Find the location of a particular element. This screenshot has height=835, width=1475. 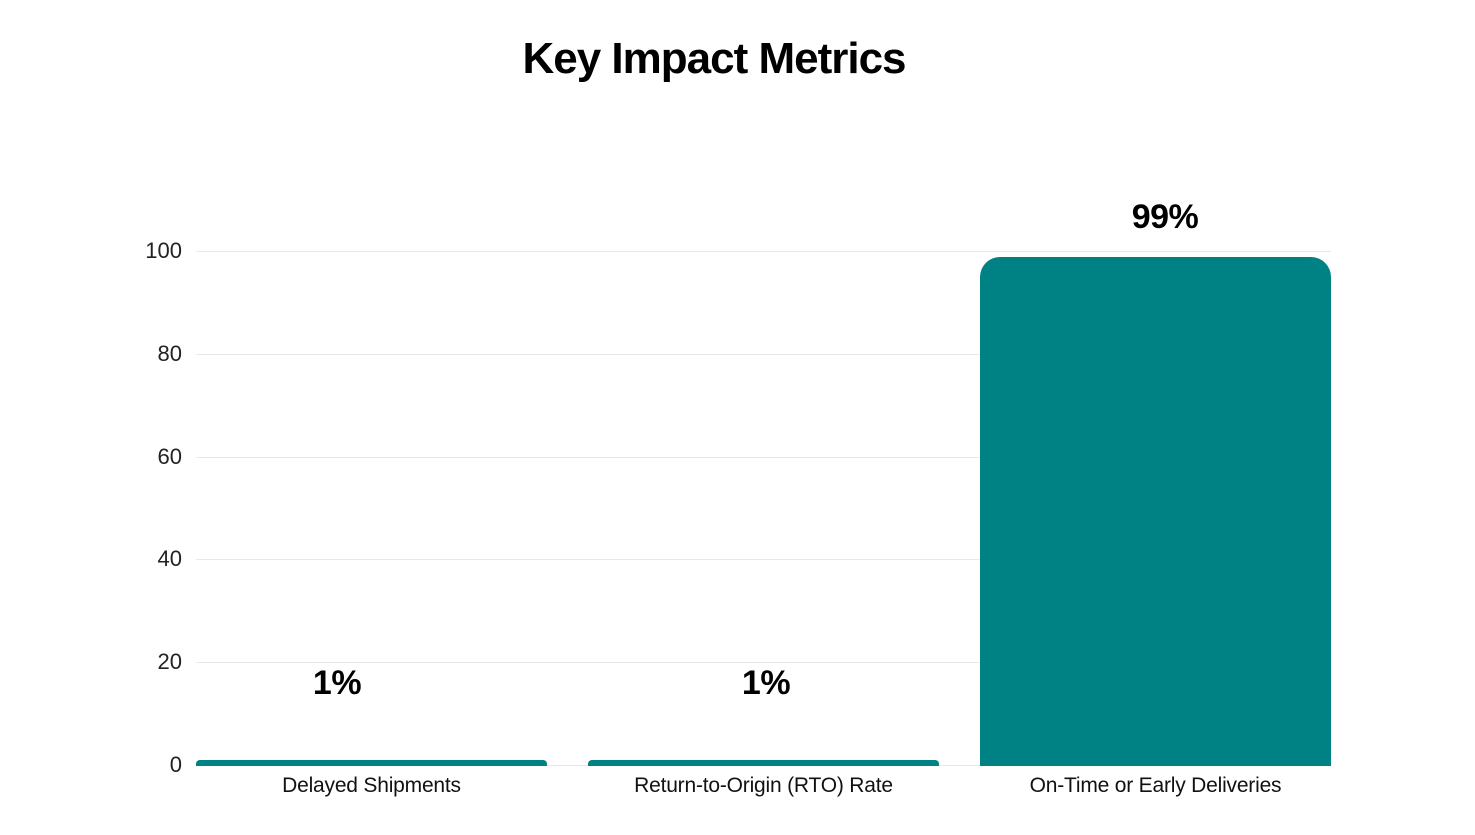

x-axis-category-label-delayed-shipments: Delayed Shipments is located at coordinates (371, 785).